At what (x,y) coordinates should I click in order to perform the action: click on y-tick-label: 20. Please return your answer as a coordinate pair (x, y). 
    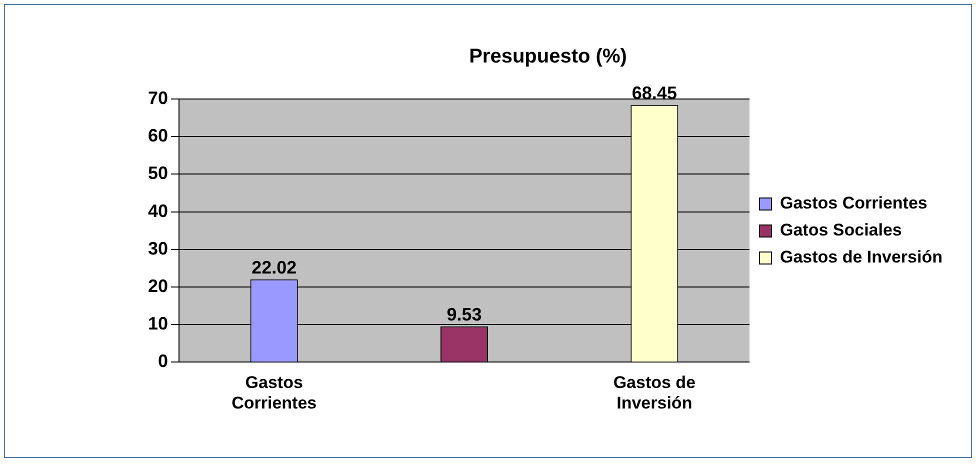
    Looking at the image, I should click on (158, 286).